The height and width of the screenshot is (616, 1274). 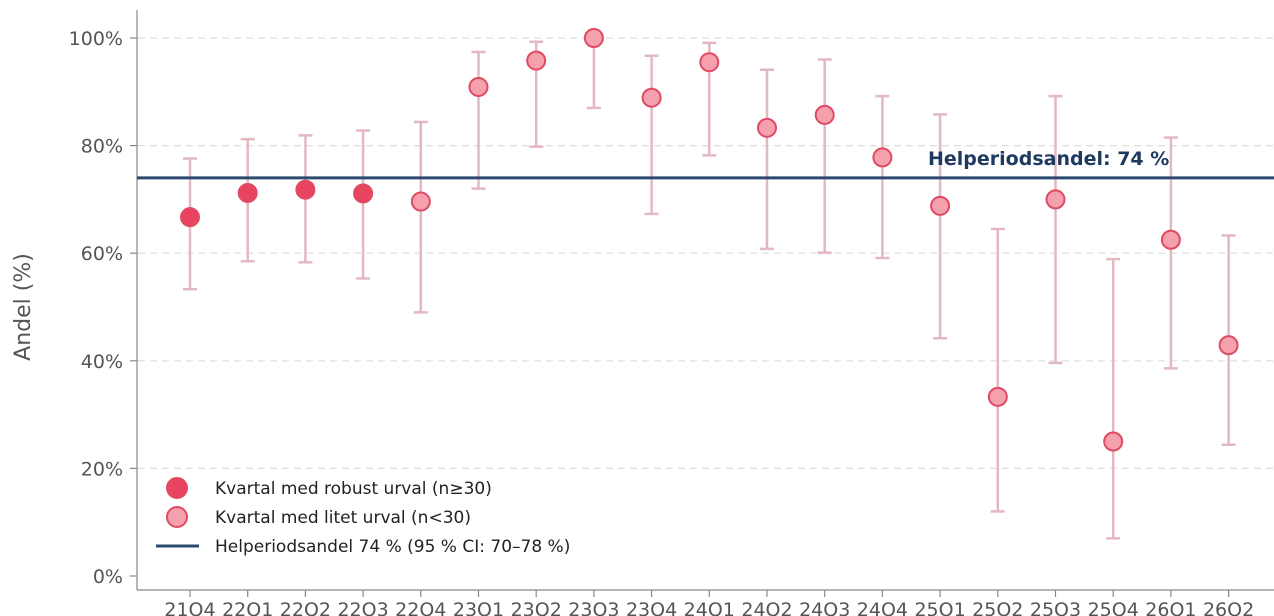 I want to click on legend-label-reference: Helperiodsandel 74 % (95 % CI: 70–78 %), so click(x=392, y=547).